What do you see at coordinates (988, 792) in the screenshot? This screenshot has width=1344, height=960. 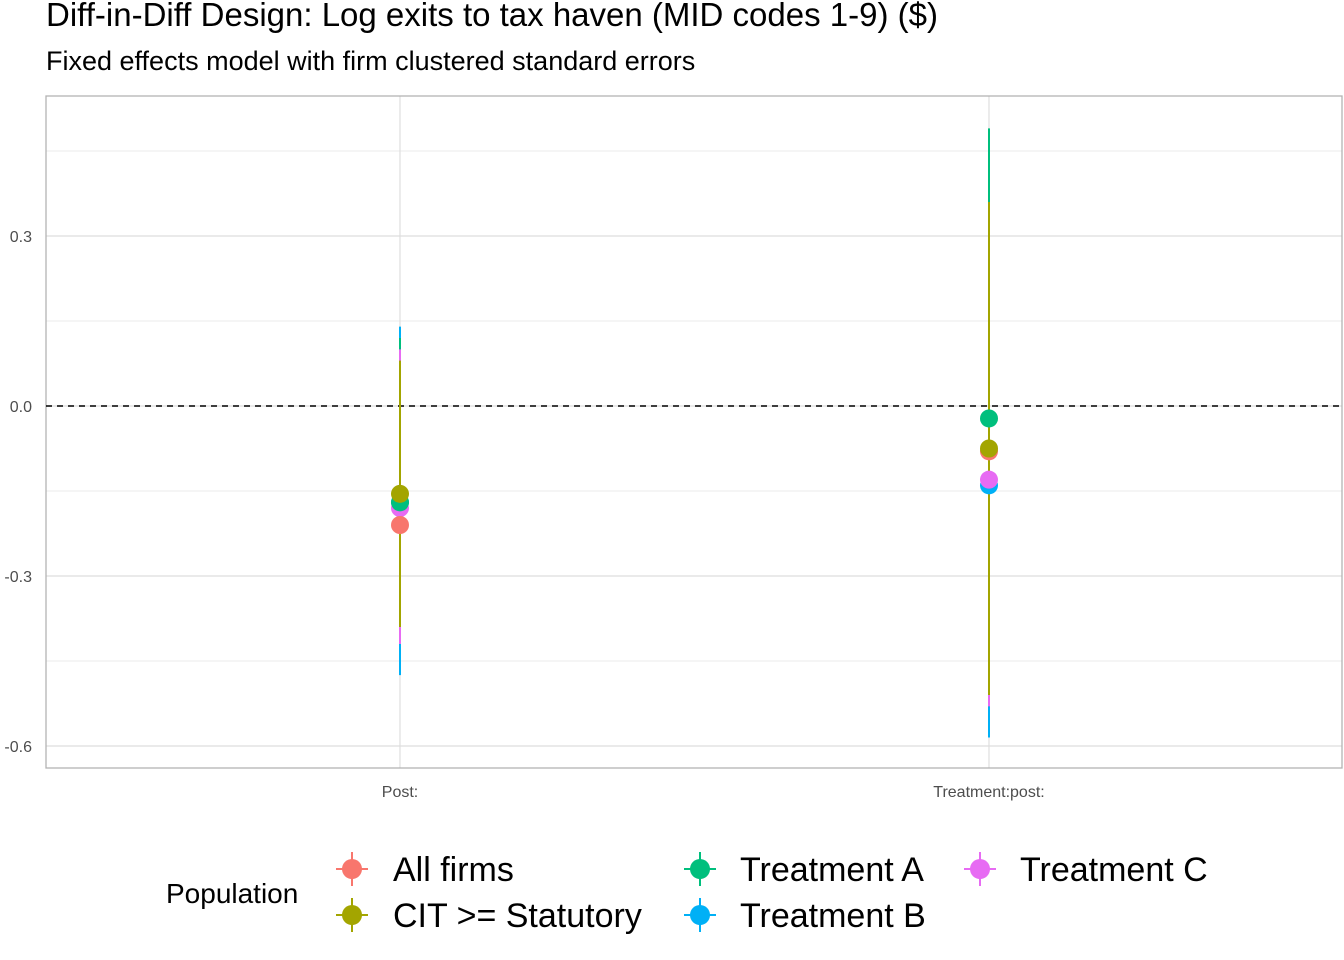 I see `x-tick-label: Treatment:post:` at bounding box center [988, 792].